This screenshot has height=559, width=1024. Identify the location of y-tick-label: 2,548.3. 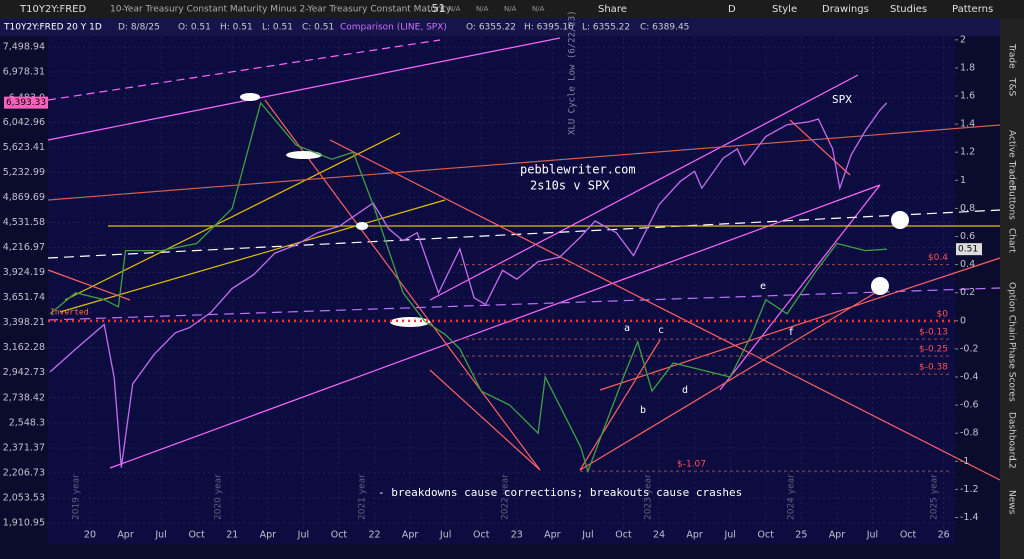
(27, 422).